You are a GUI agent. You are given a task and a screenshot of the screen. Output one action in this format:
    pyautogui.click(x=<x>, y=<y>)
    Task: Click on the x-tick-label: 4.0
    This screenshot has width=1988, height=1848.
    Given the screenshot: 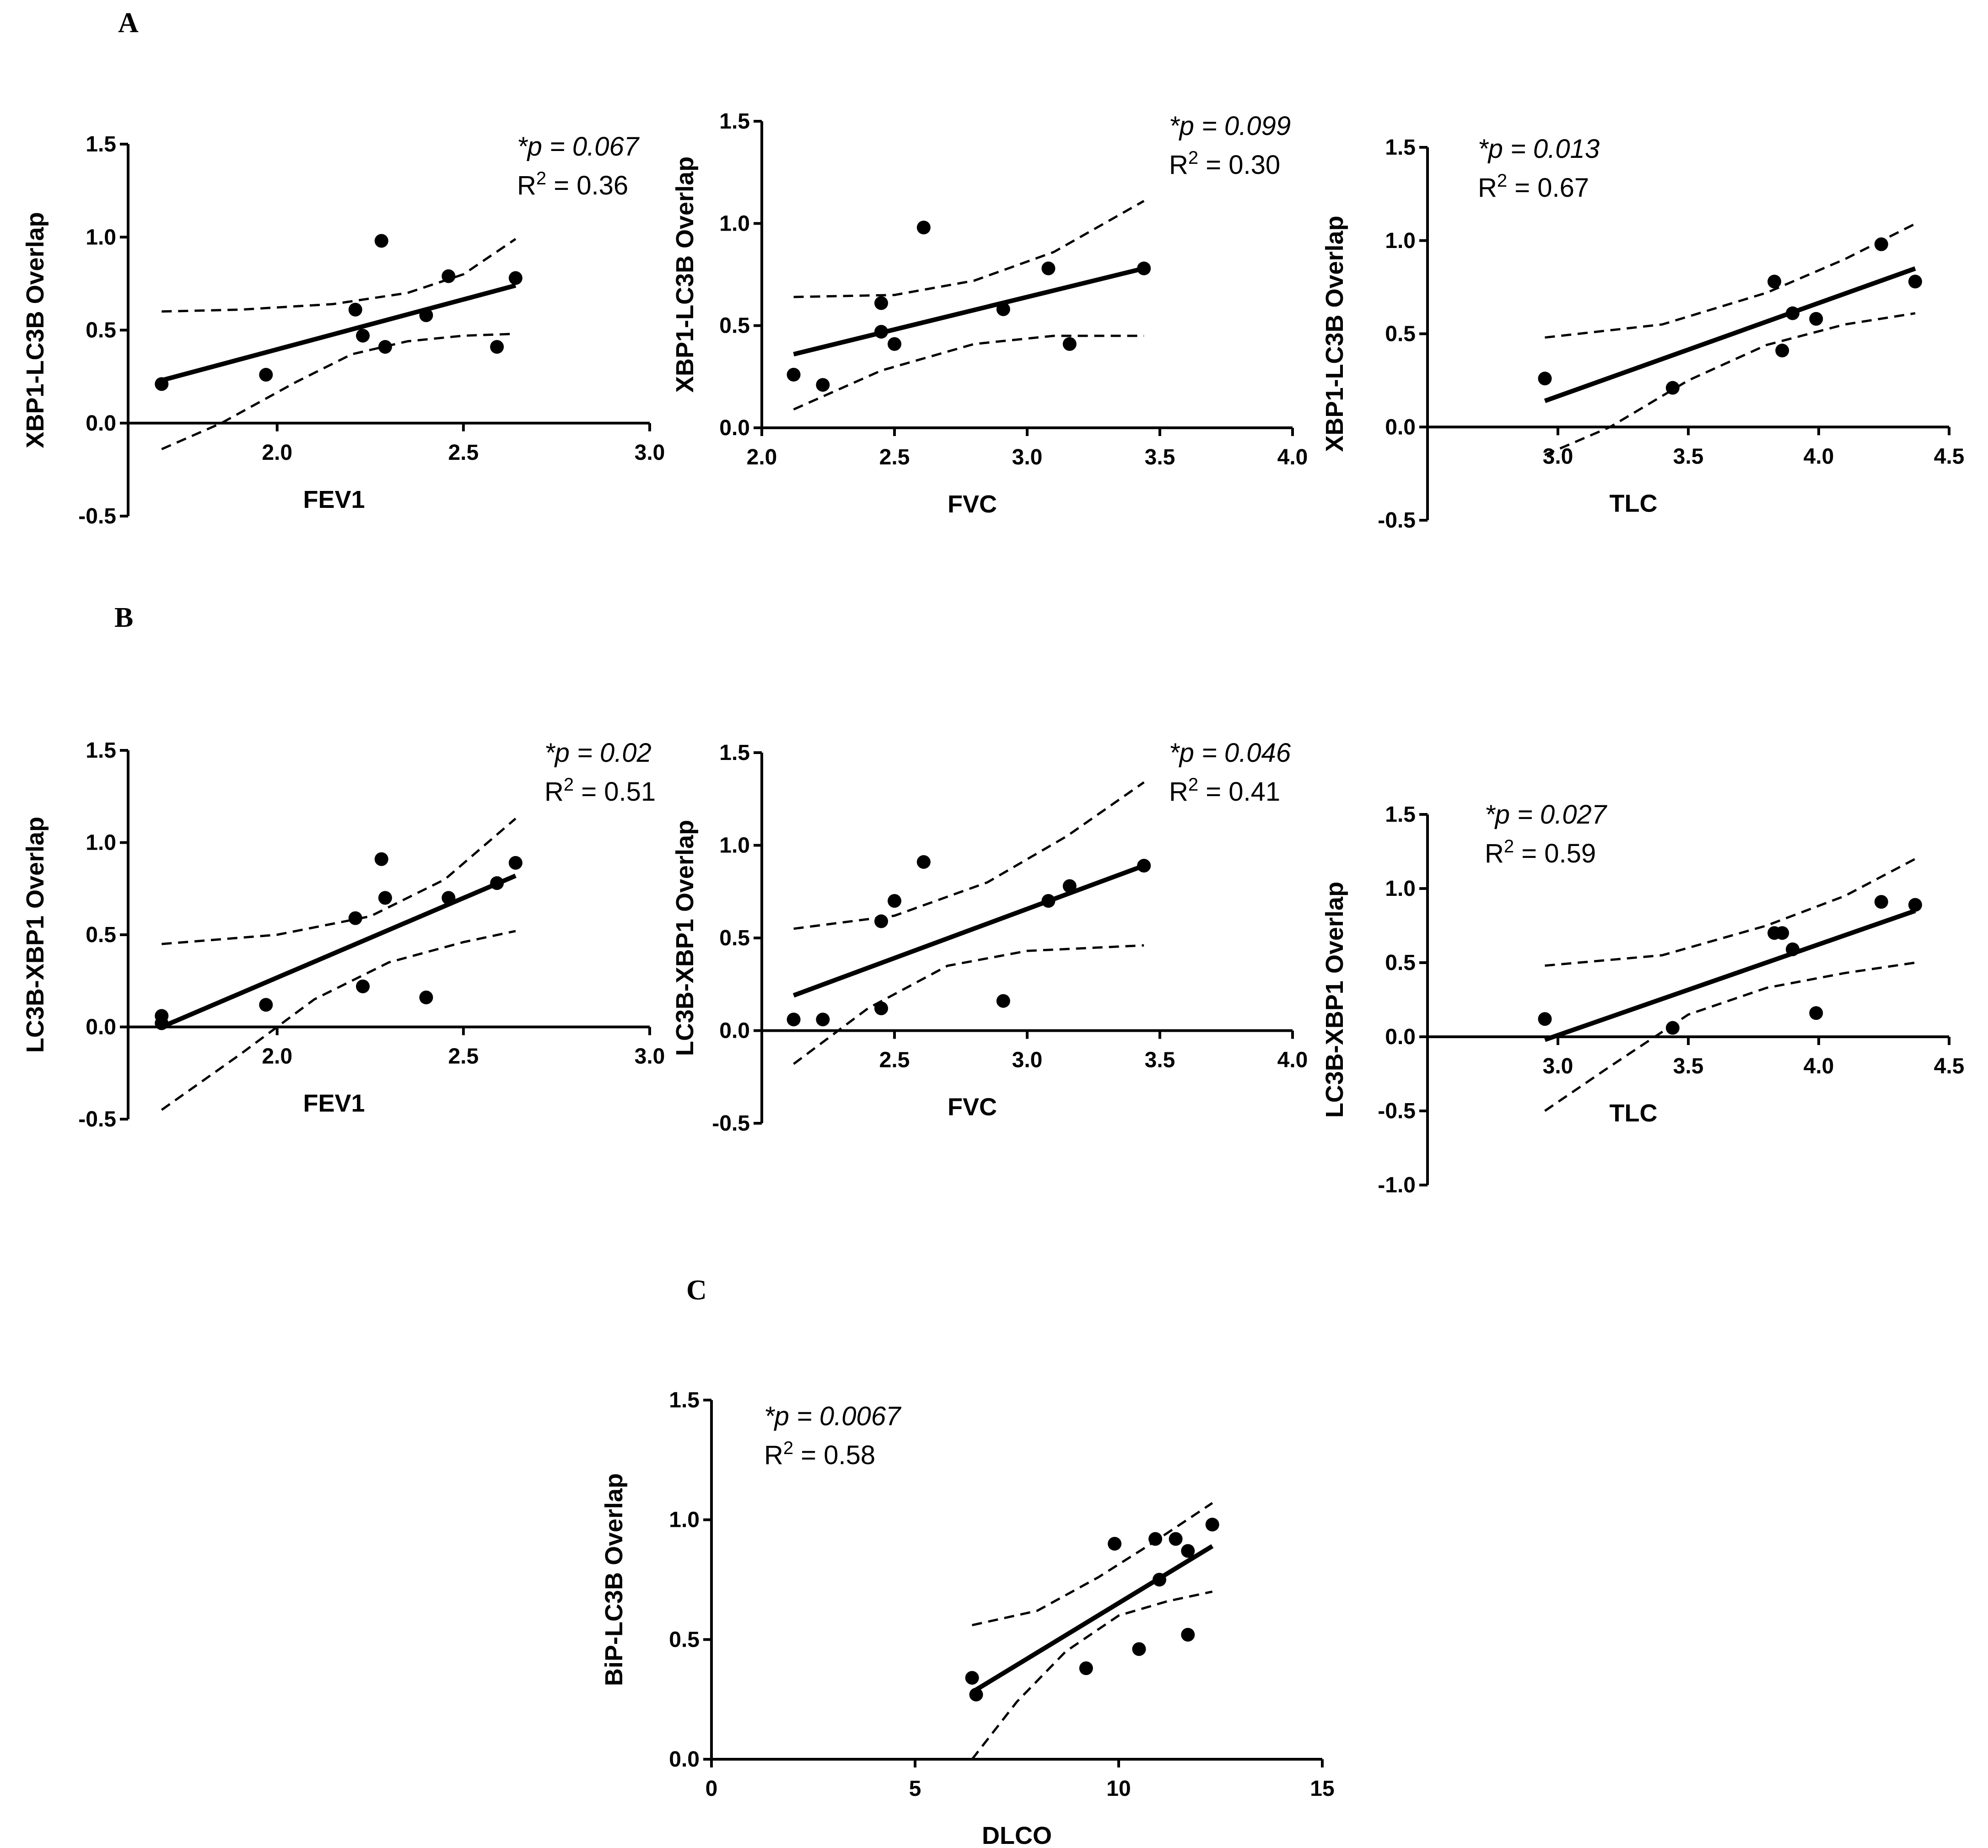 What is the action you would take?
    pyautogui.click(x=1292, y=457)
    